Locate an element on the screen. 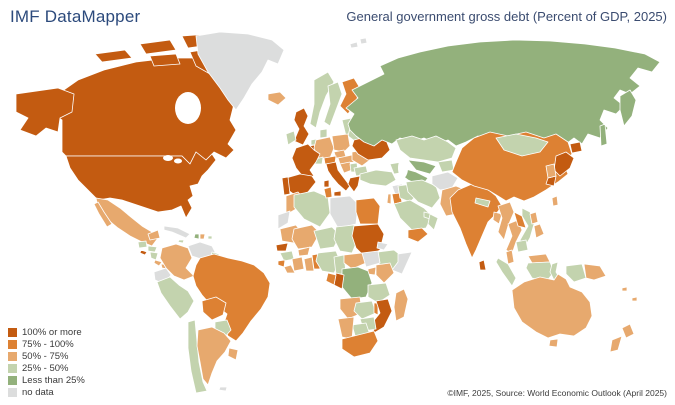  country-sri-lanka is located at coordinates (482, 265).